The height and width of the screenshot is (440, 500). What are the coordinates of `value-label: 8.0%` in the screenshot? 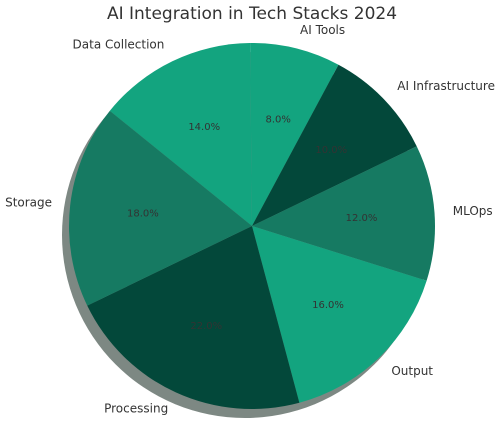 It's located at (277, 119).